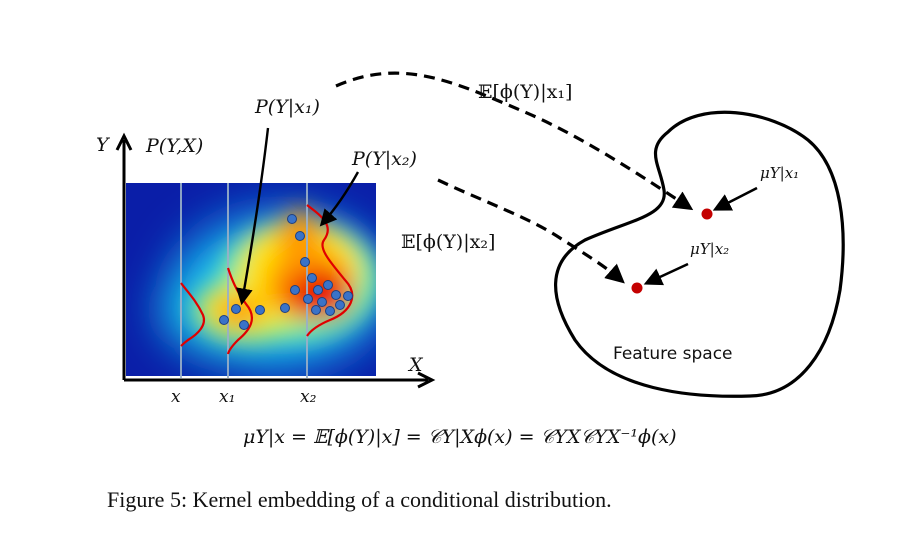 Image resolution: width=906 pixels, height=556 pixels. Describe the element at coordinates (673, 354) in the screenshot. I see `feature-space-label: Feature space` at that location.